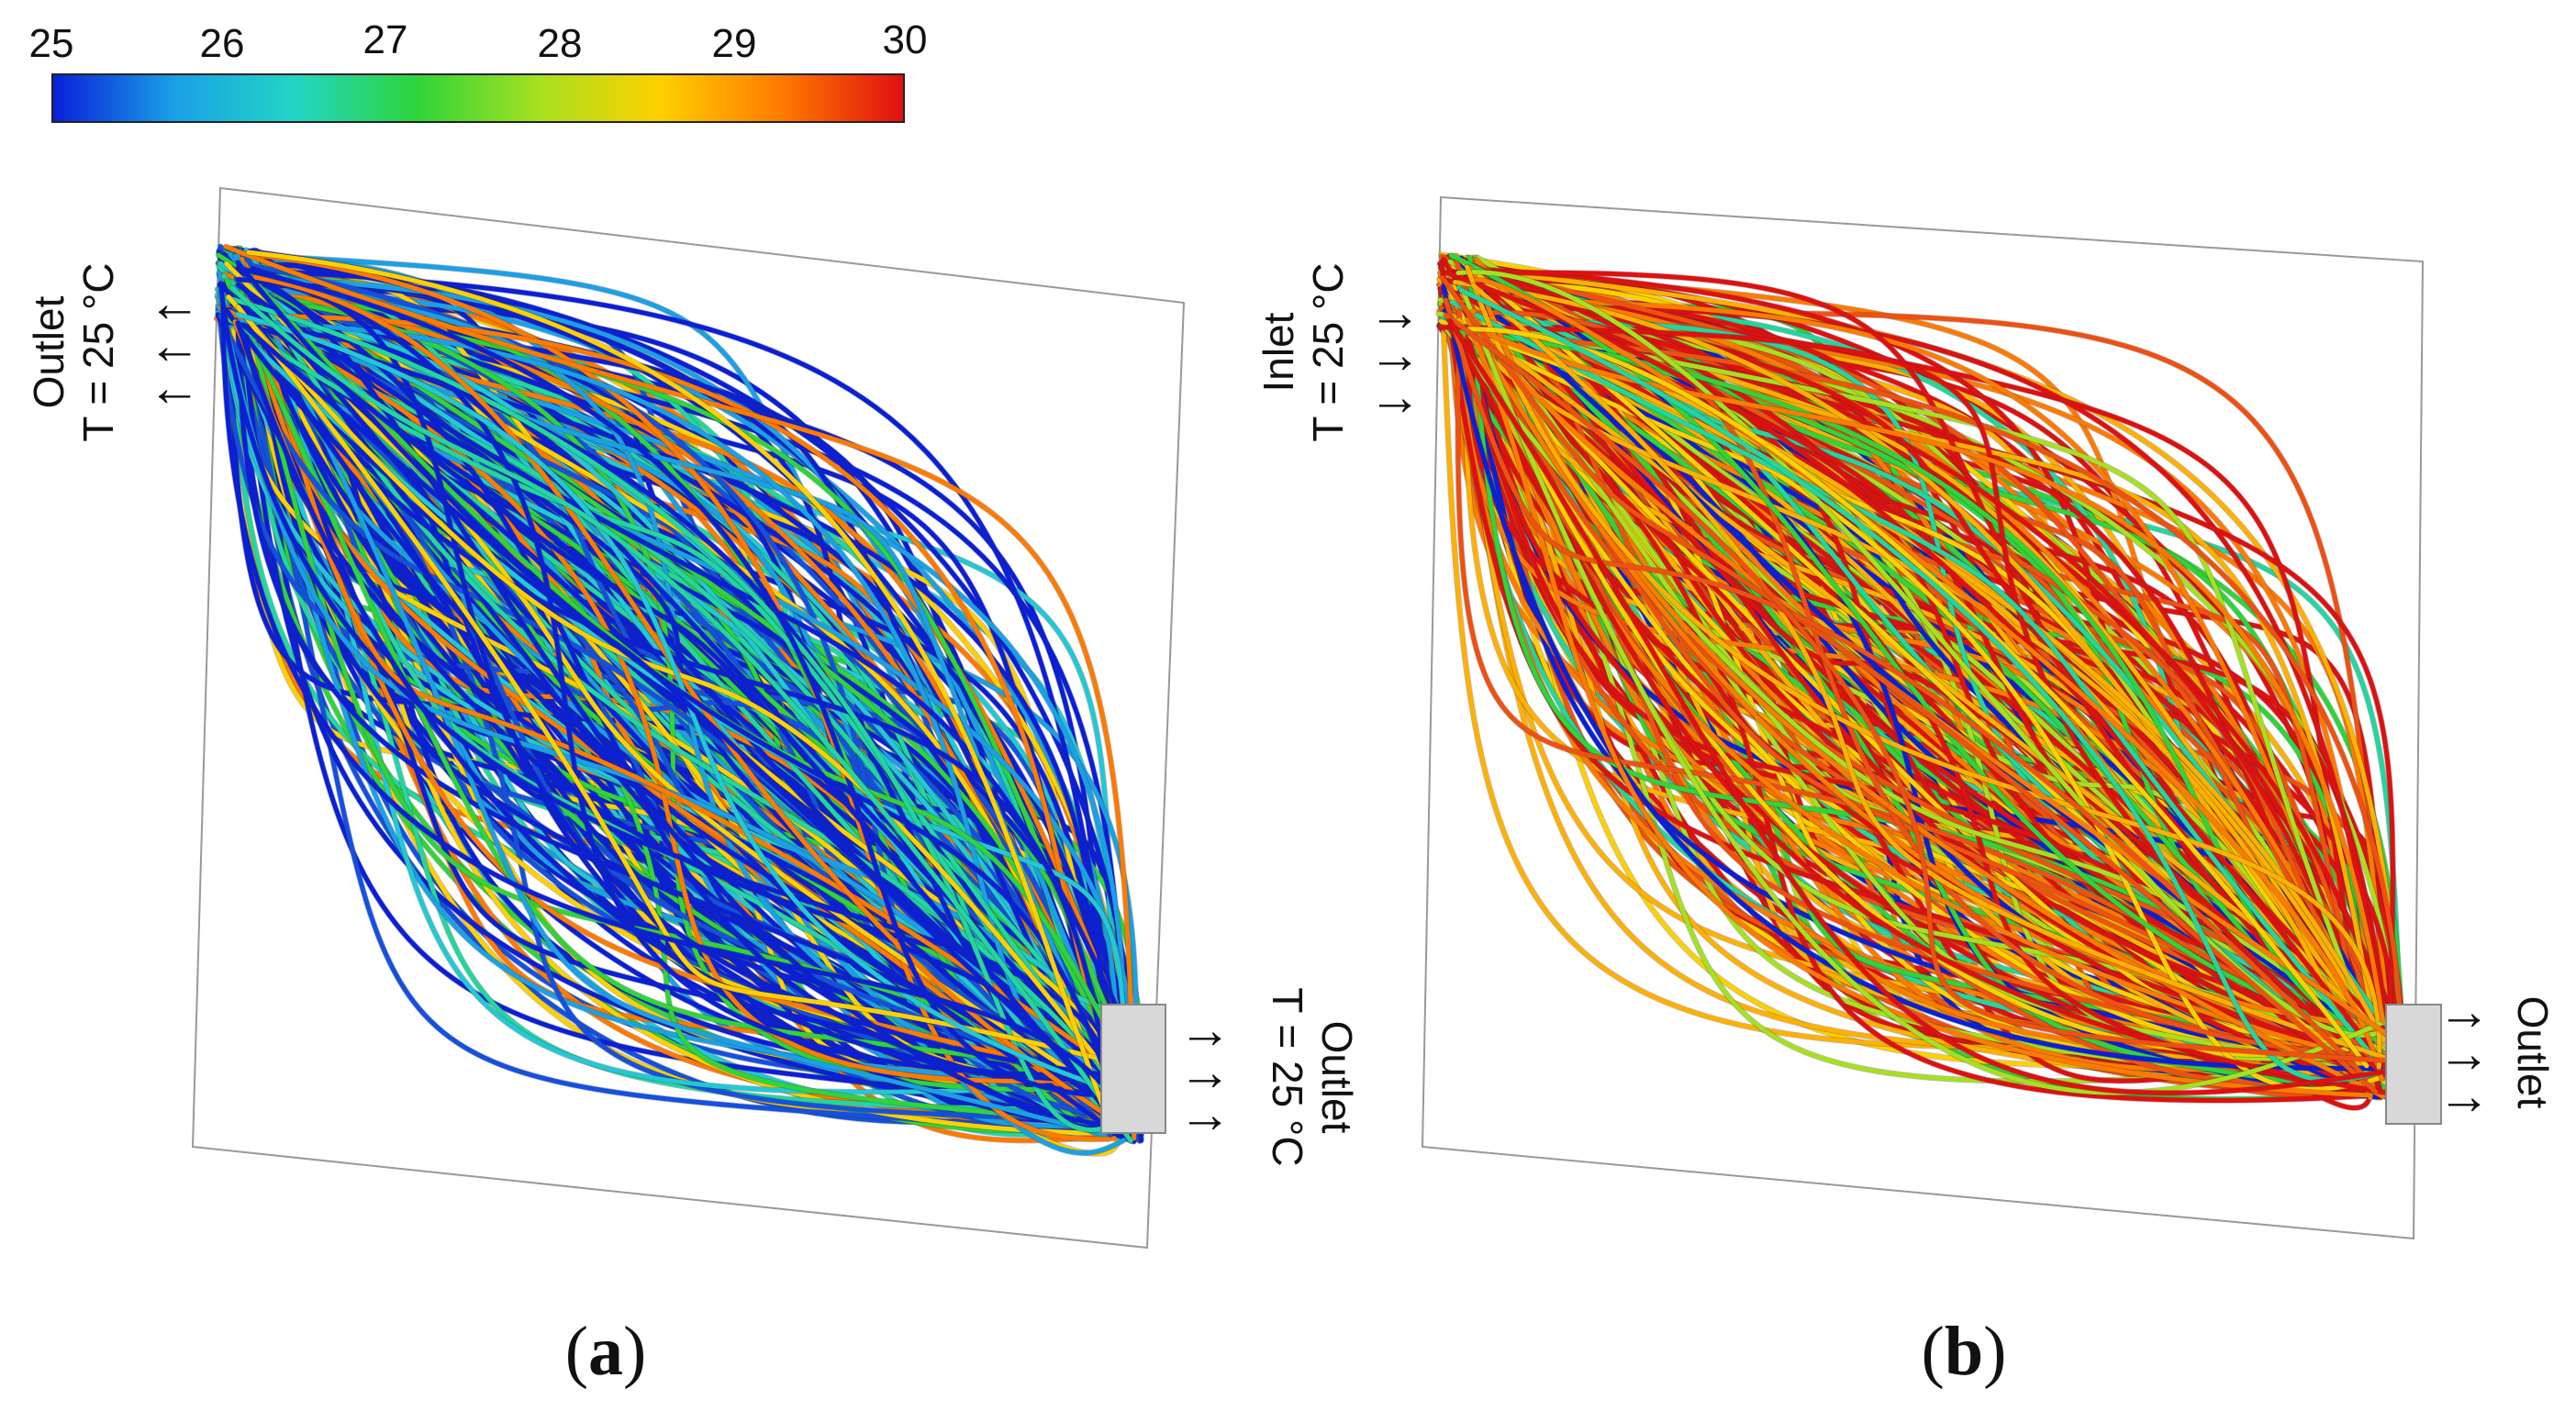  I want to click on panel-b-inlet-label: Inlet T = 25 °C, so click(1303, 352).